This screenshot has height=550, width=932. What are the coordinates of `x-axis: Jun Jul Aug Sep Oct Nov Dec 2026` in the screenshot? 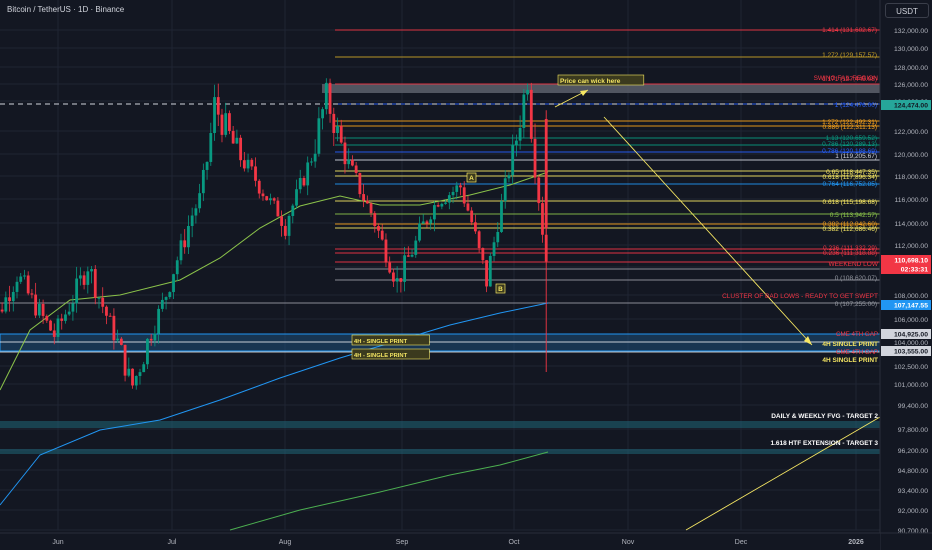 It's located at (466, 541).